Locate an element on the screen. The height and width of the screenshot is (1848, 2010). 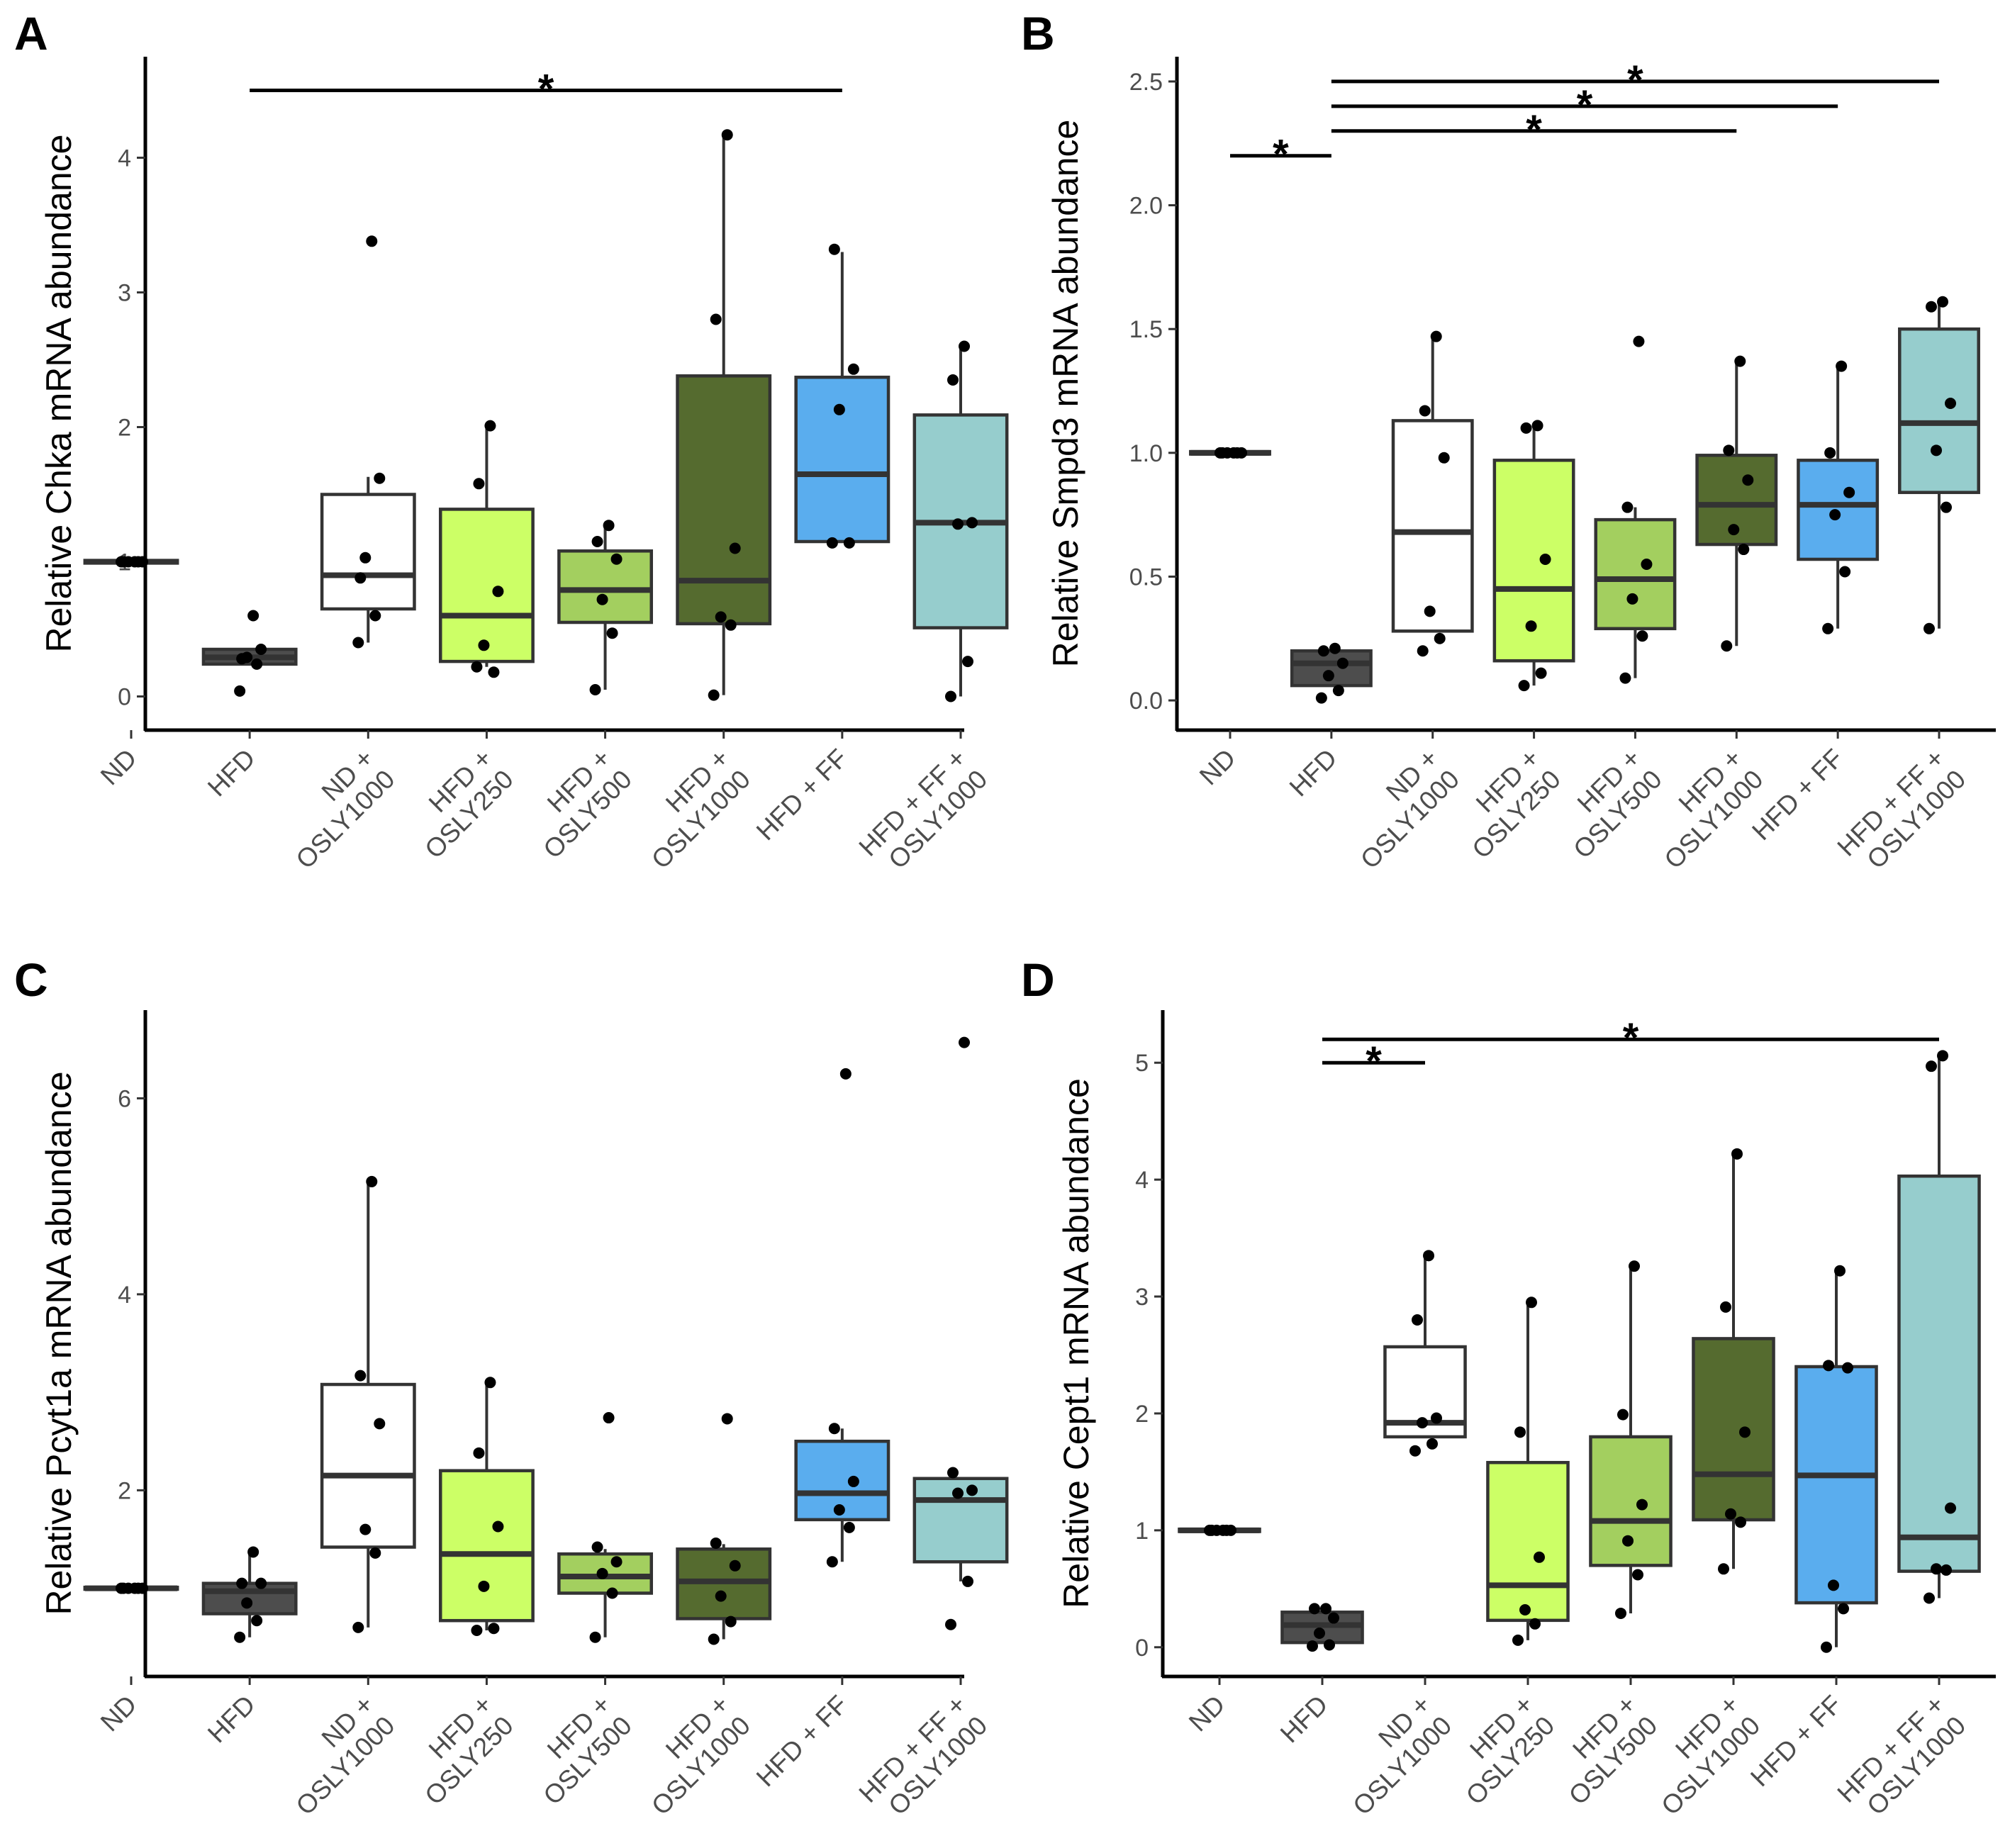
y-tick-label: 1.0 is located at coordinates (1146, 454).